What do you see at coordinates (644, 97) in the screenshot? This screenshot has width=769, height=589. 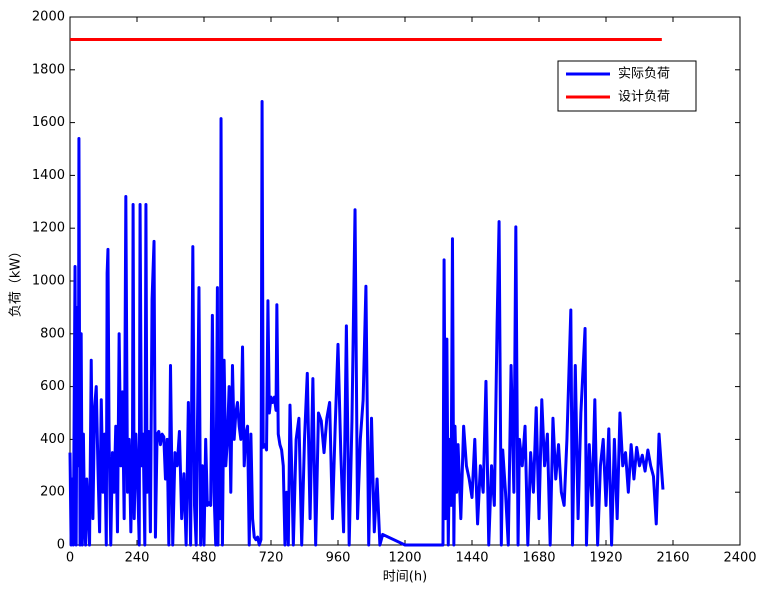 I see `legend-label: 设计负荷` at bounding box center [644, 97].